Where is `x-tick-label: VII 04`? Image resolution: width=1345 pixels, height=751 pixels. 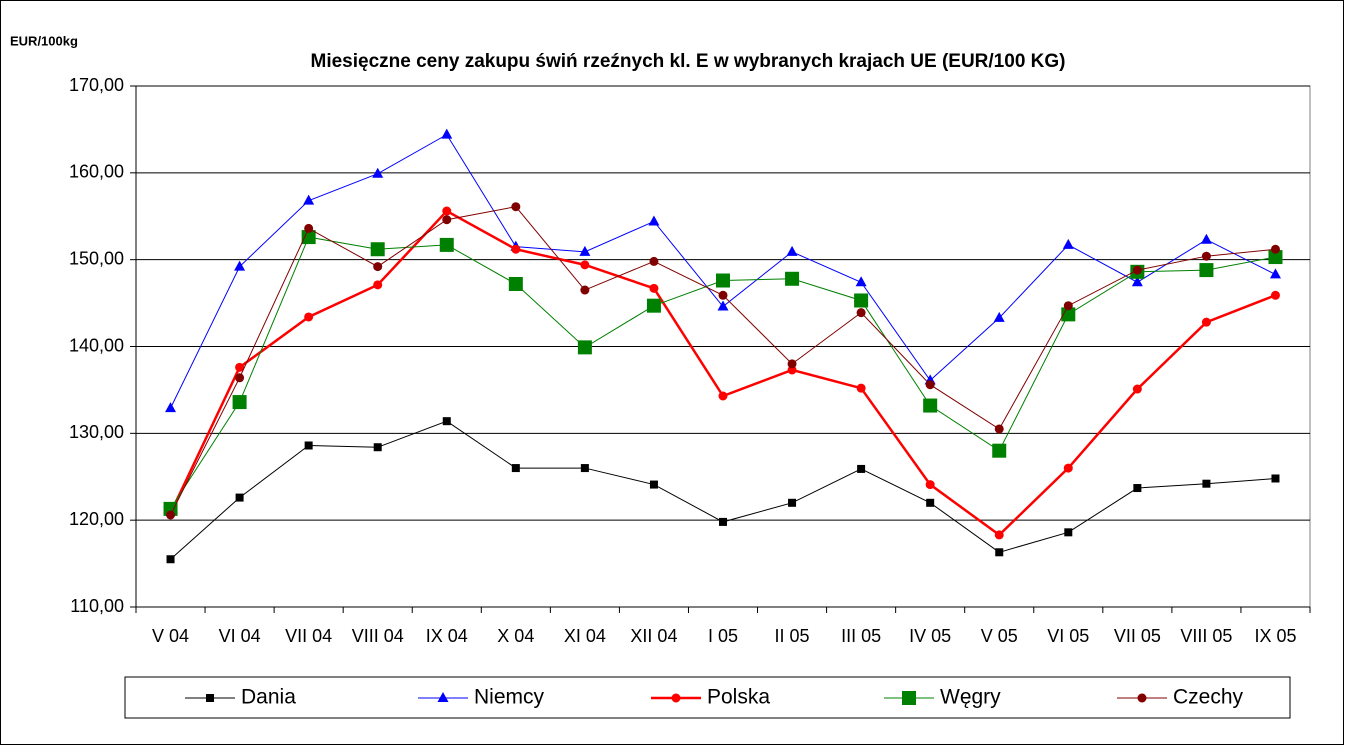 x-tick-label: VII 04 is located at coordinates (308, 636).